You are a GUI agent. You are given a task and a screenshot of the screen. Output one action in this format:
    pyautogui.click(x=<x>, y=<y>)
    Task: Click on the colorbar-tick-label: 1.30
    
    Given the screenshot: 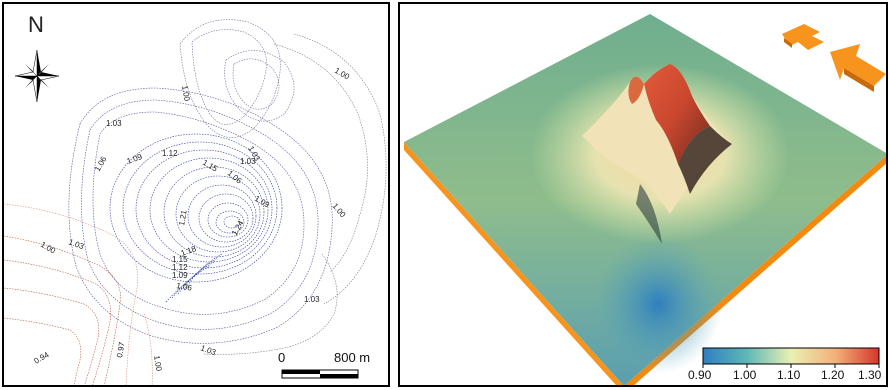 What is the action you would take?
    pyautogui.click(x=870, y=375)
    